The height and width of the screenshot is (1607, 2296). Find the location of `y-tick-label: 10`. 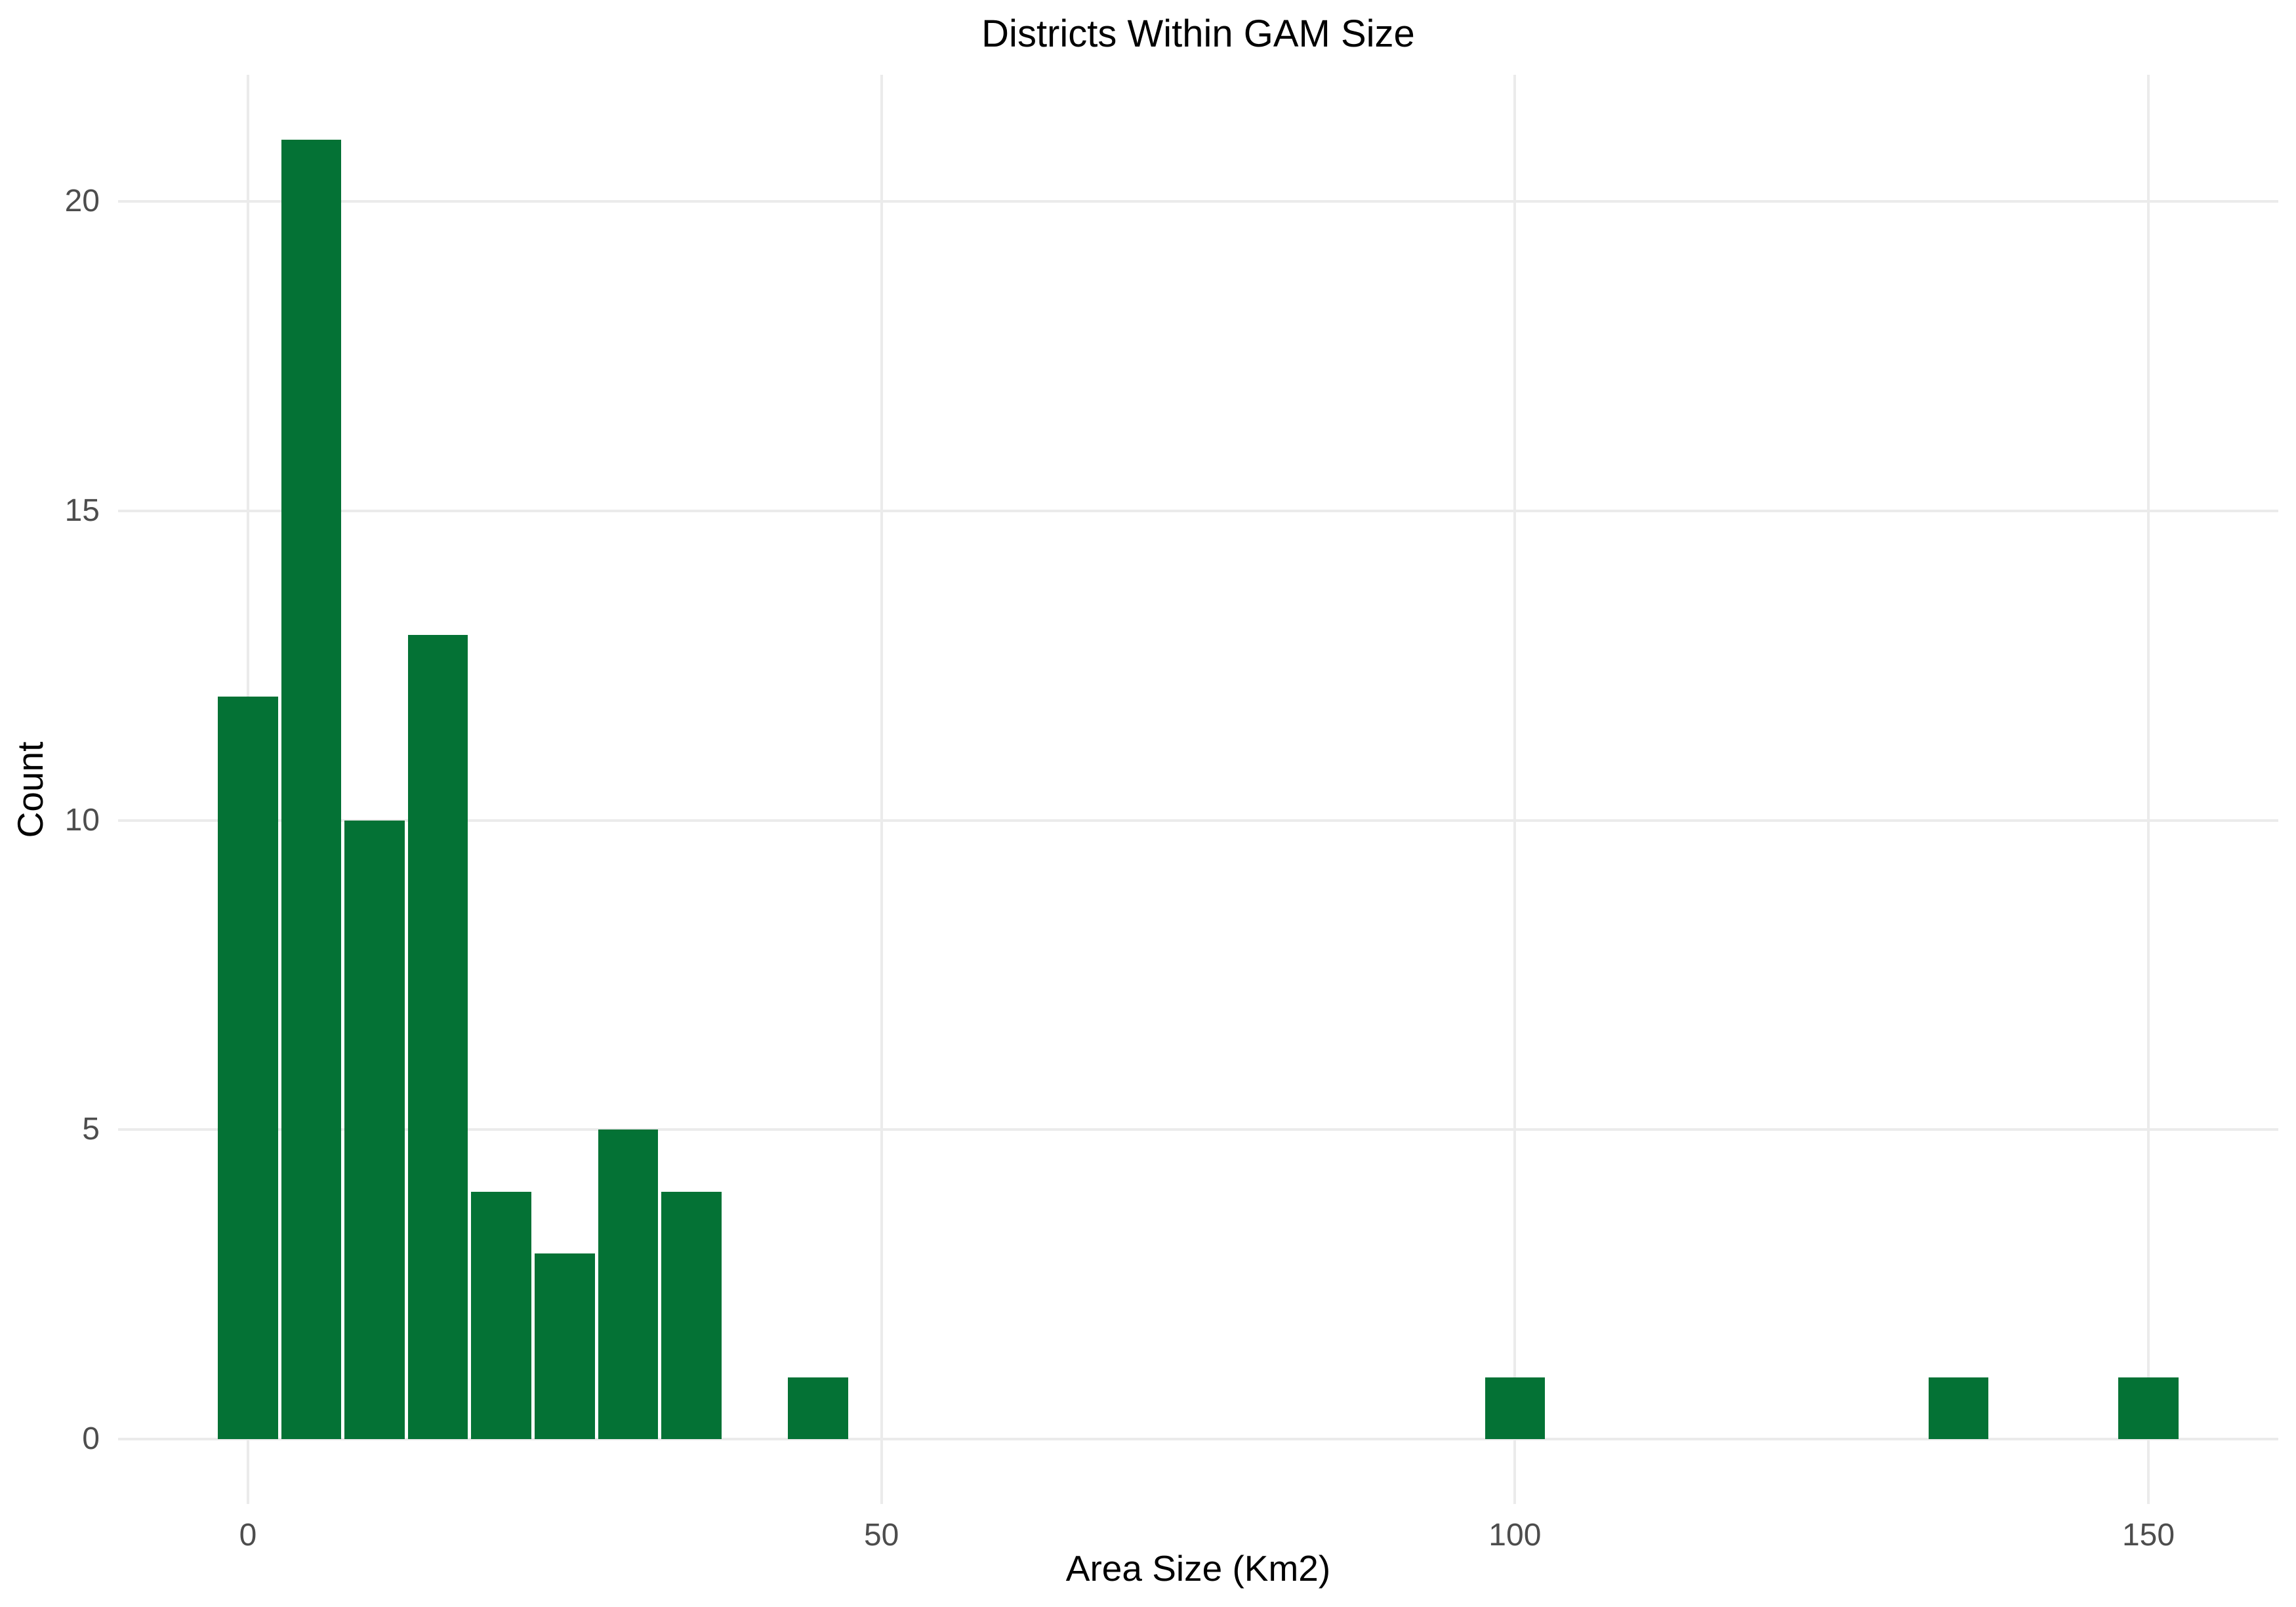

y-tick-label: 10 is located at coordinates (82, 820).